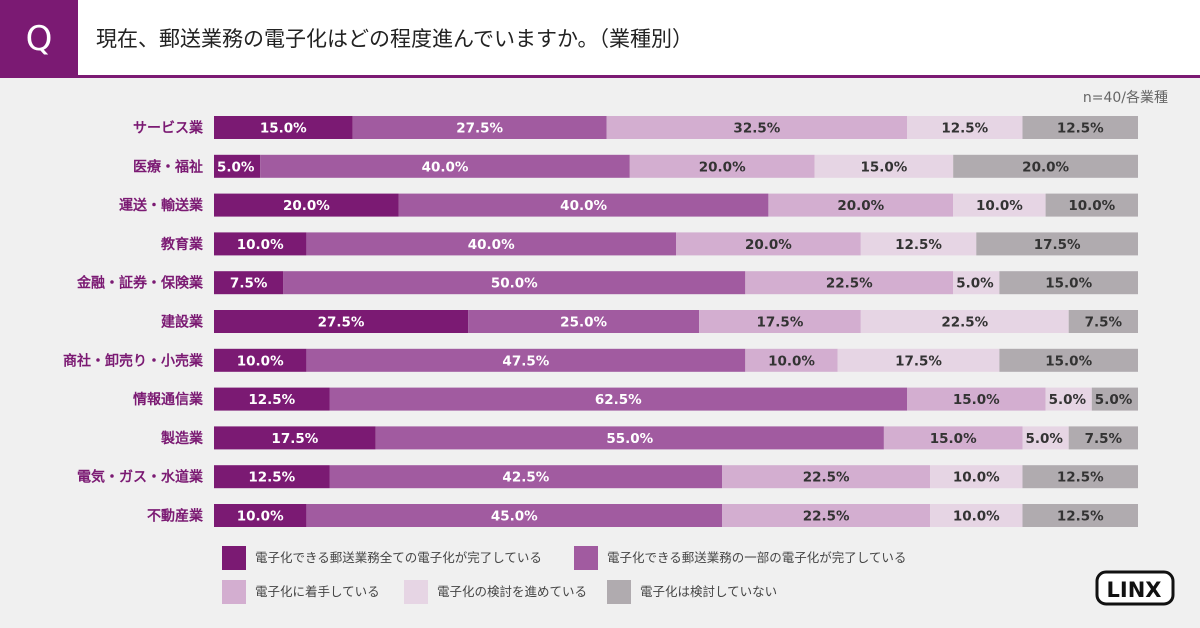  I want to click on category-label: サービス業, so click(168, 128).